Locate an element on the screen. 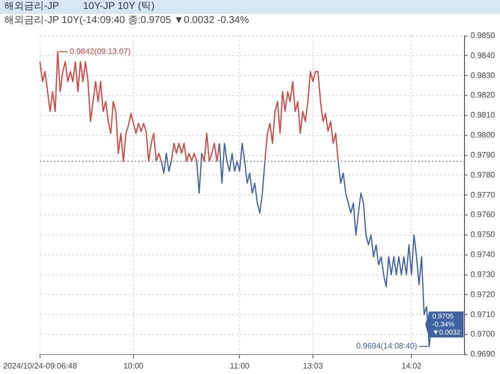  y-tick-label: 0.9730 is located at coordinates (483, 274).